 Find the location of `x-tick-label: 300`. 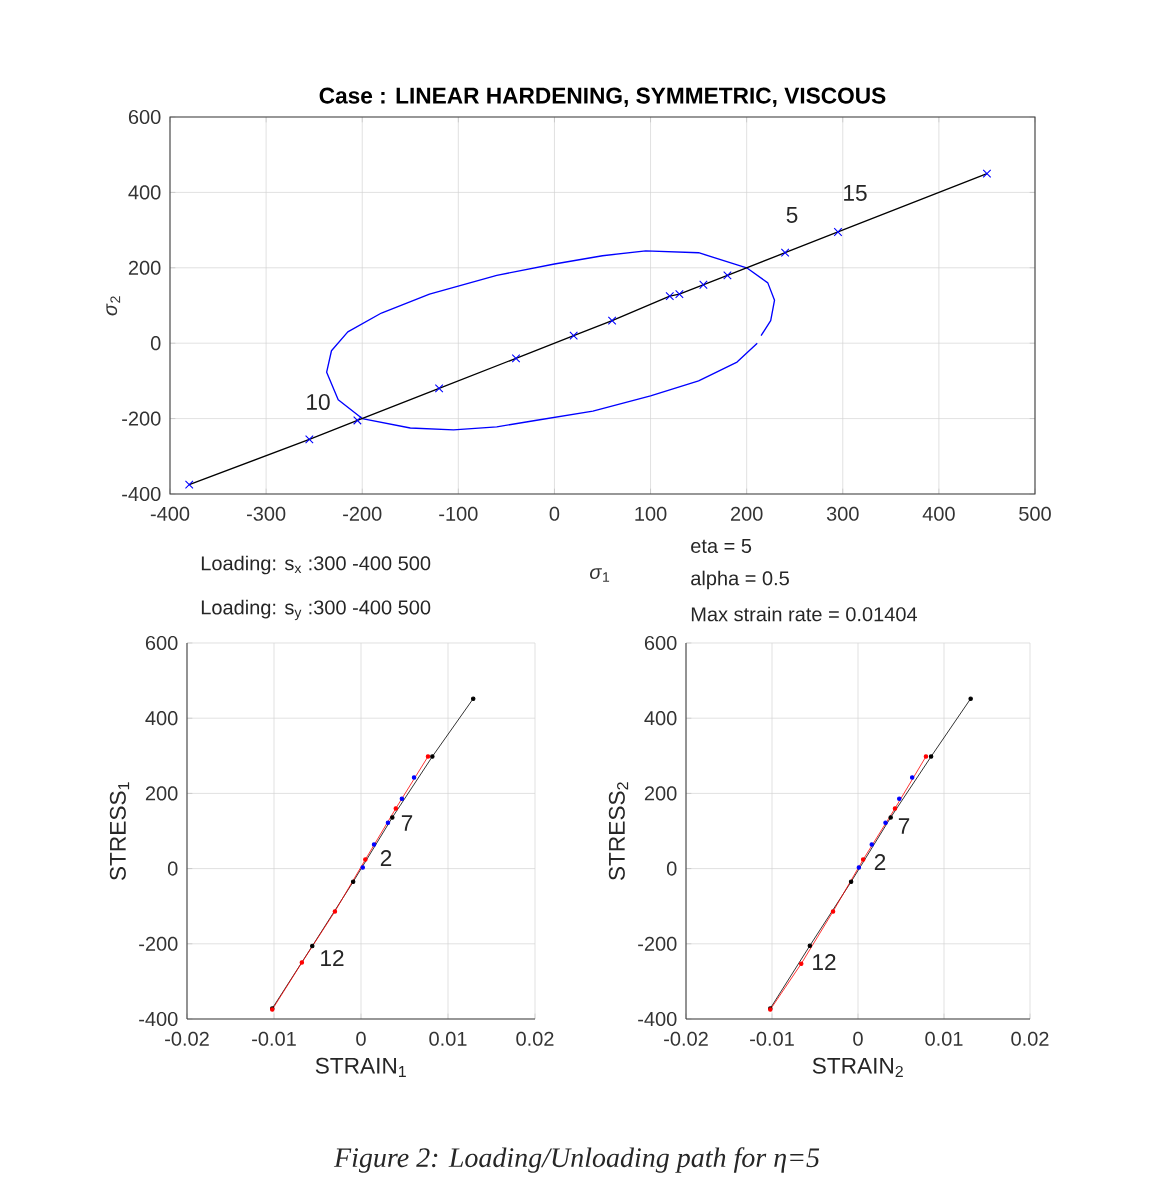

x-tick-label: 300 is located at coordinates (842, 513).